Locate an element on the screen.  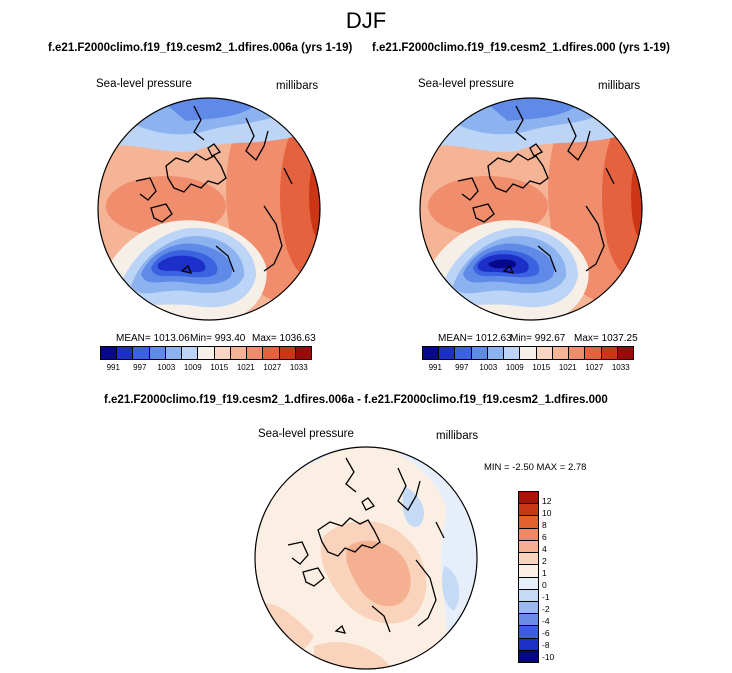
difference-units-label: millibars is located at coordinates (457, 436).